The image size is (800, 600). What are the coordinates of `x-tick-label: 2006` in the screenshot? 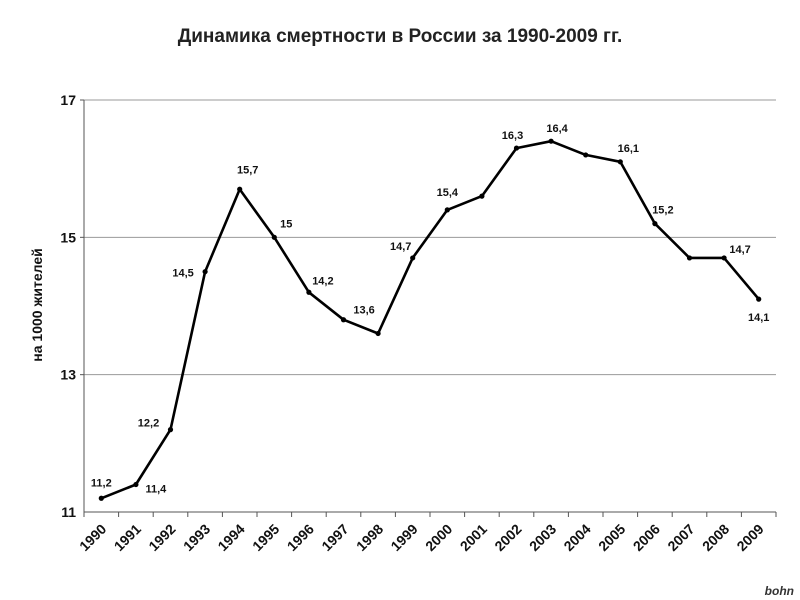 It's located at (646, 537).